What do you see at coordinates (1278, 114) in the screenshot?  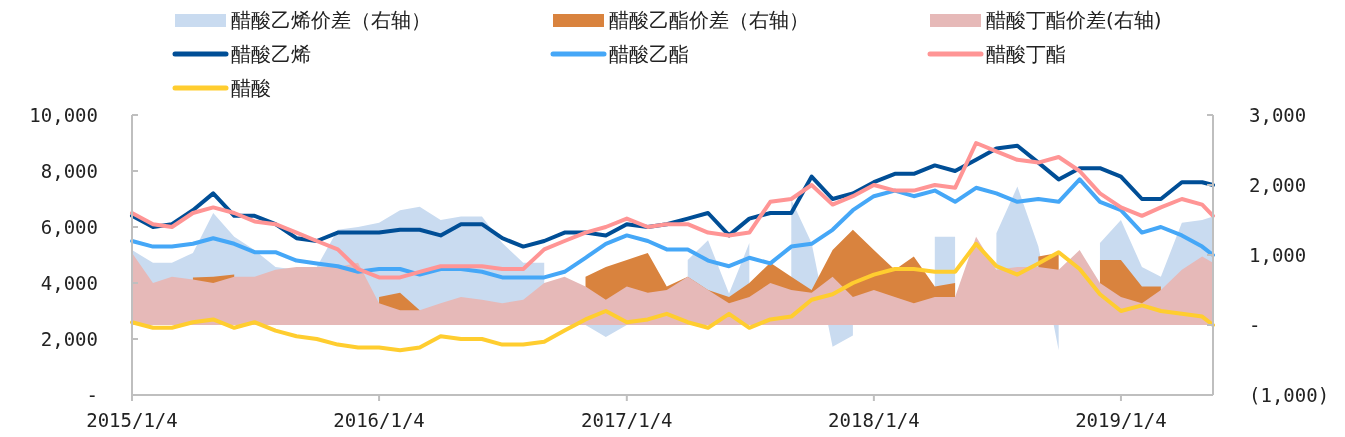 I see `y2-tick-label: 3,000` at bounding box center [1278, 114].